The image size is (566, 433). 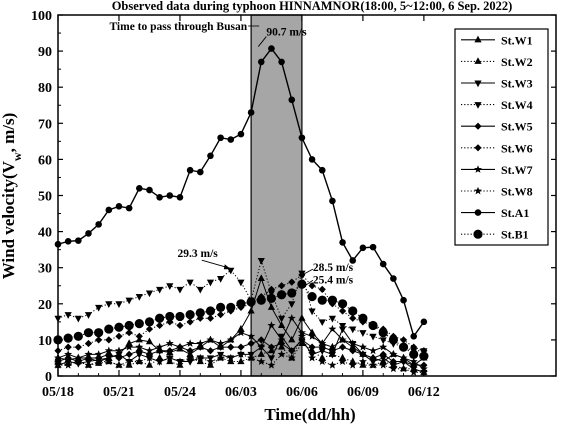 I want to click on annotation-peak-a1: 90.7 m/s, so click(x=286, y=33).